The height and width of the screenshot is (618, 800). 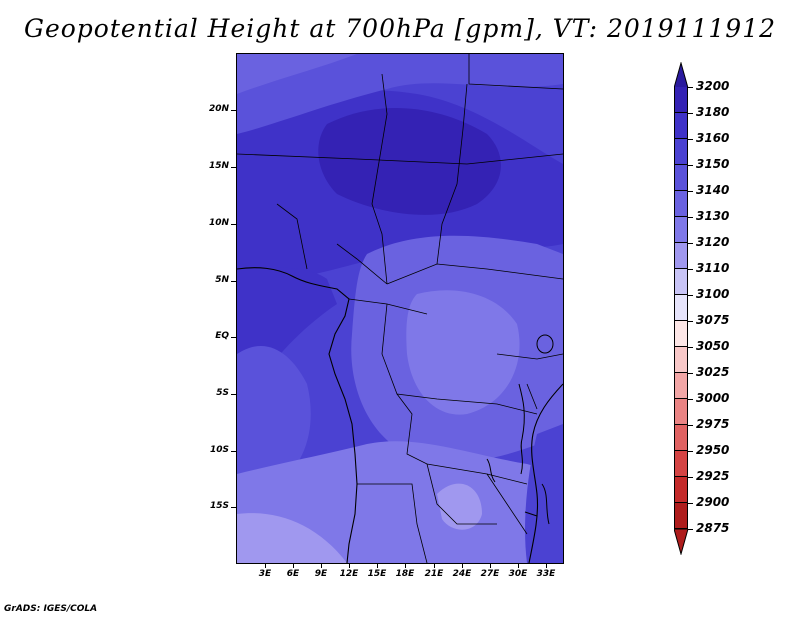 I want to click on colorbar-bottom-arrow, so click(x=681, y=542).